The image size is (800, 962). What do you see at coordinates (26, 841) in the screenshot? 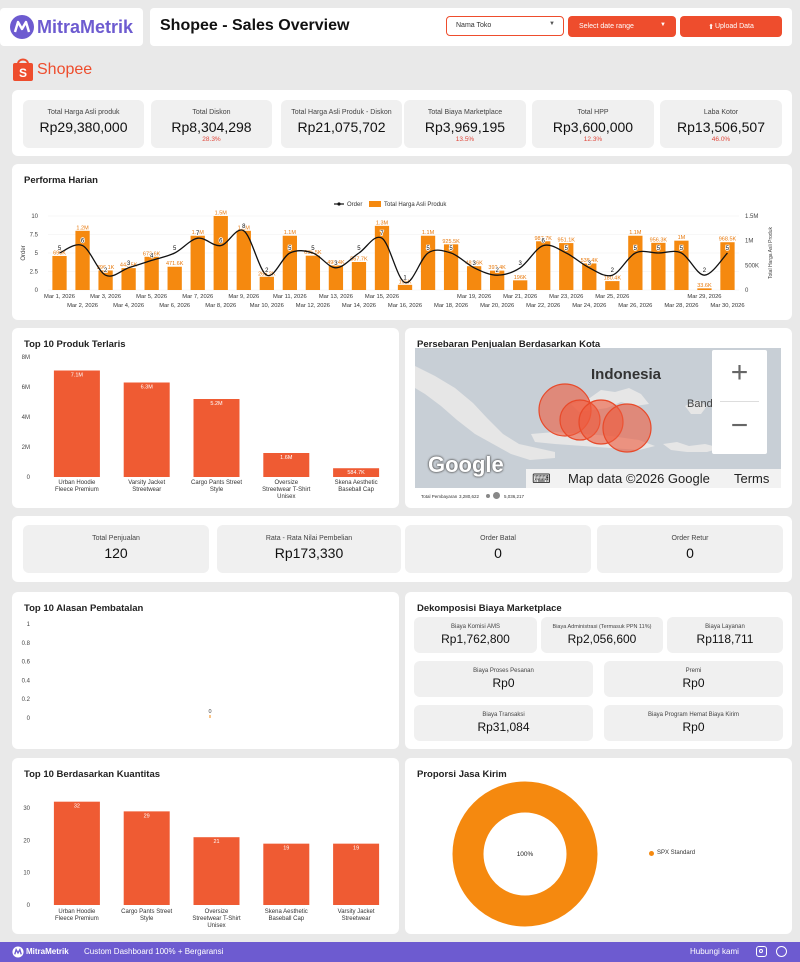
I see `y-tick-label: 20` at bounding box center [26, 841].